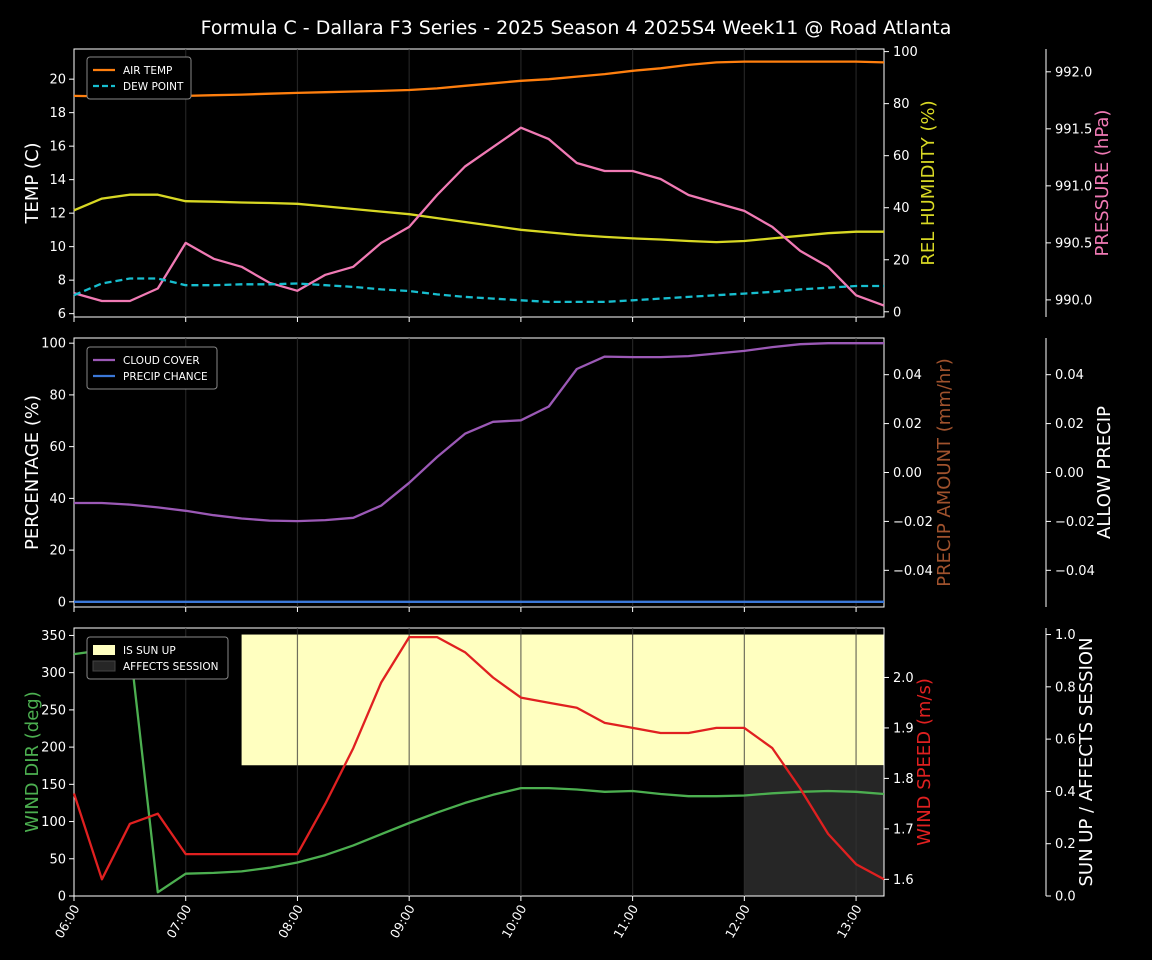 The image size is (1152, 960). What do you see at coordinates (1075, 522) in the screenshot?
I see `allow-precip-tick-label: −0.02` at bounding box center [1075, 522].